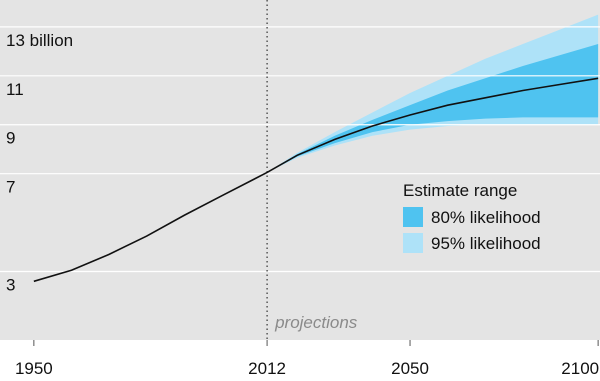 This screenshot has height=381, width=600. Describe the element at coordinates (410, 368) in the screenshot. I see `x-tick-label: 2050` at that location.